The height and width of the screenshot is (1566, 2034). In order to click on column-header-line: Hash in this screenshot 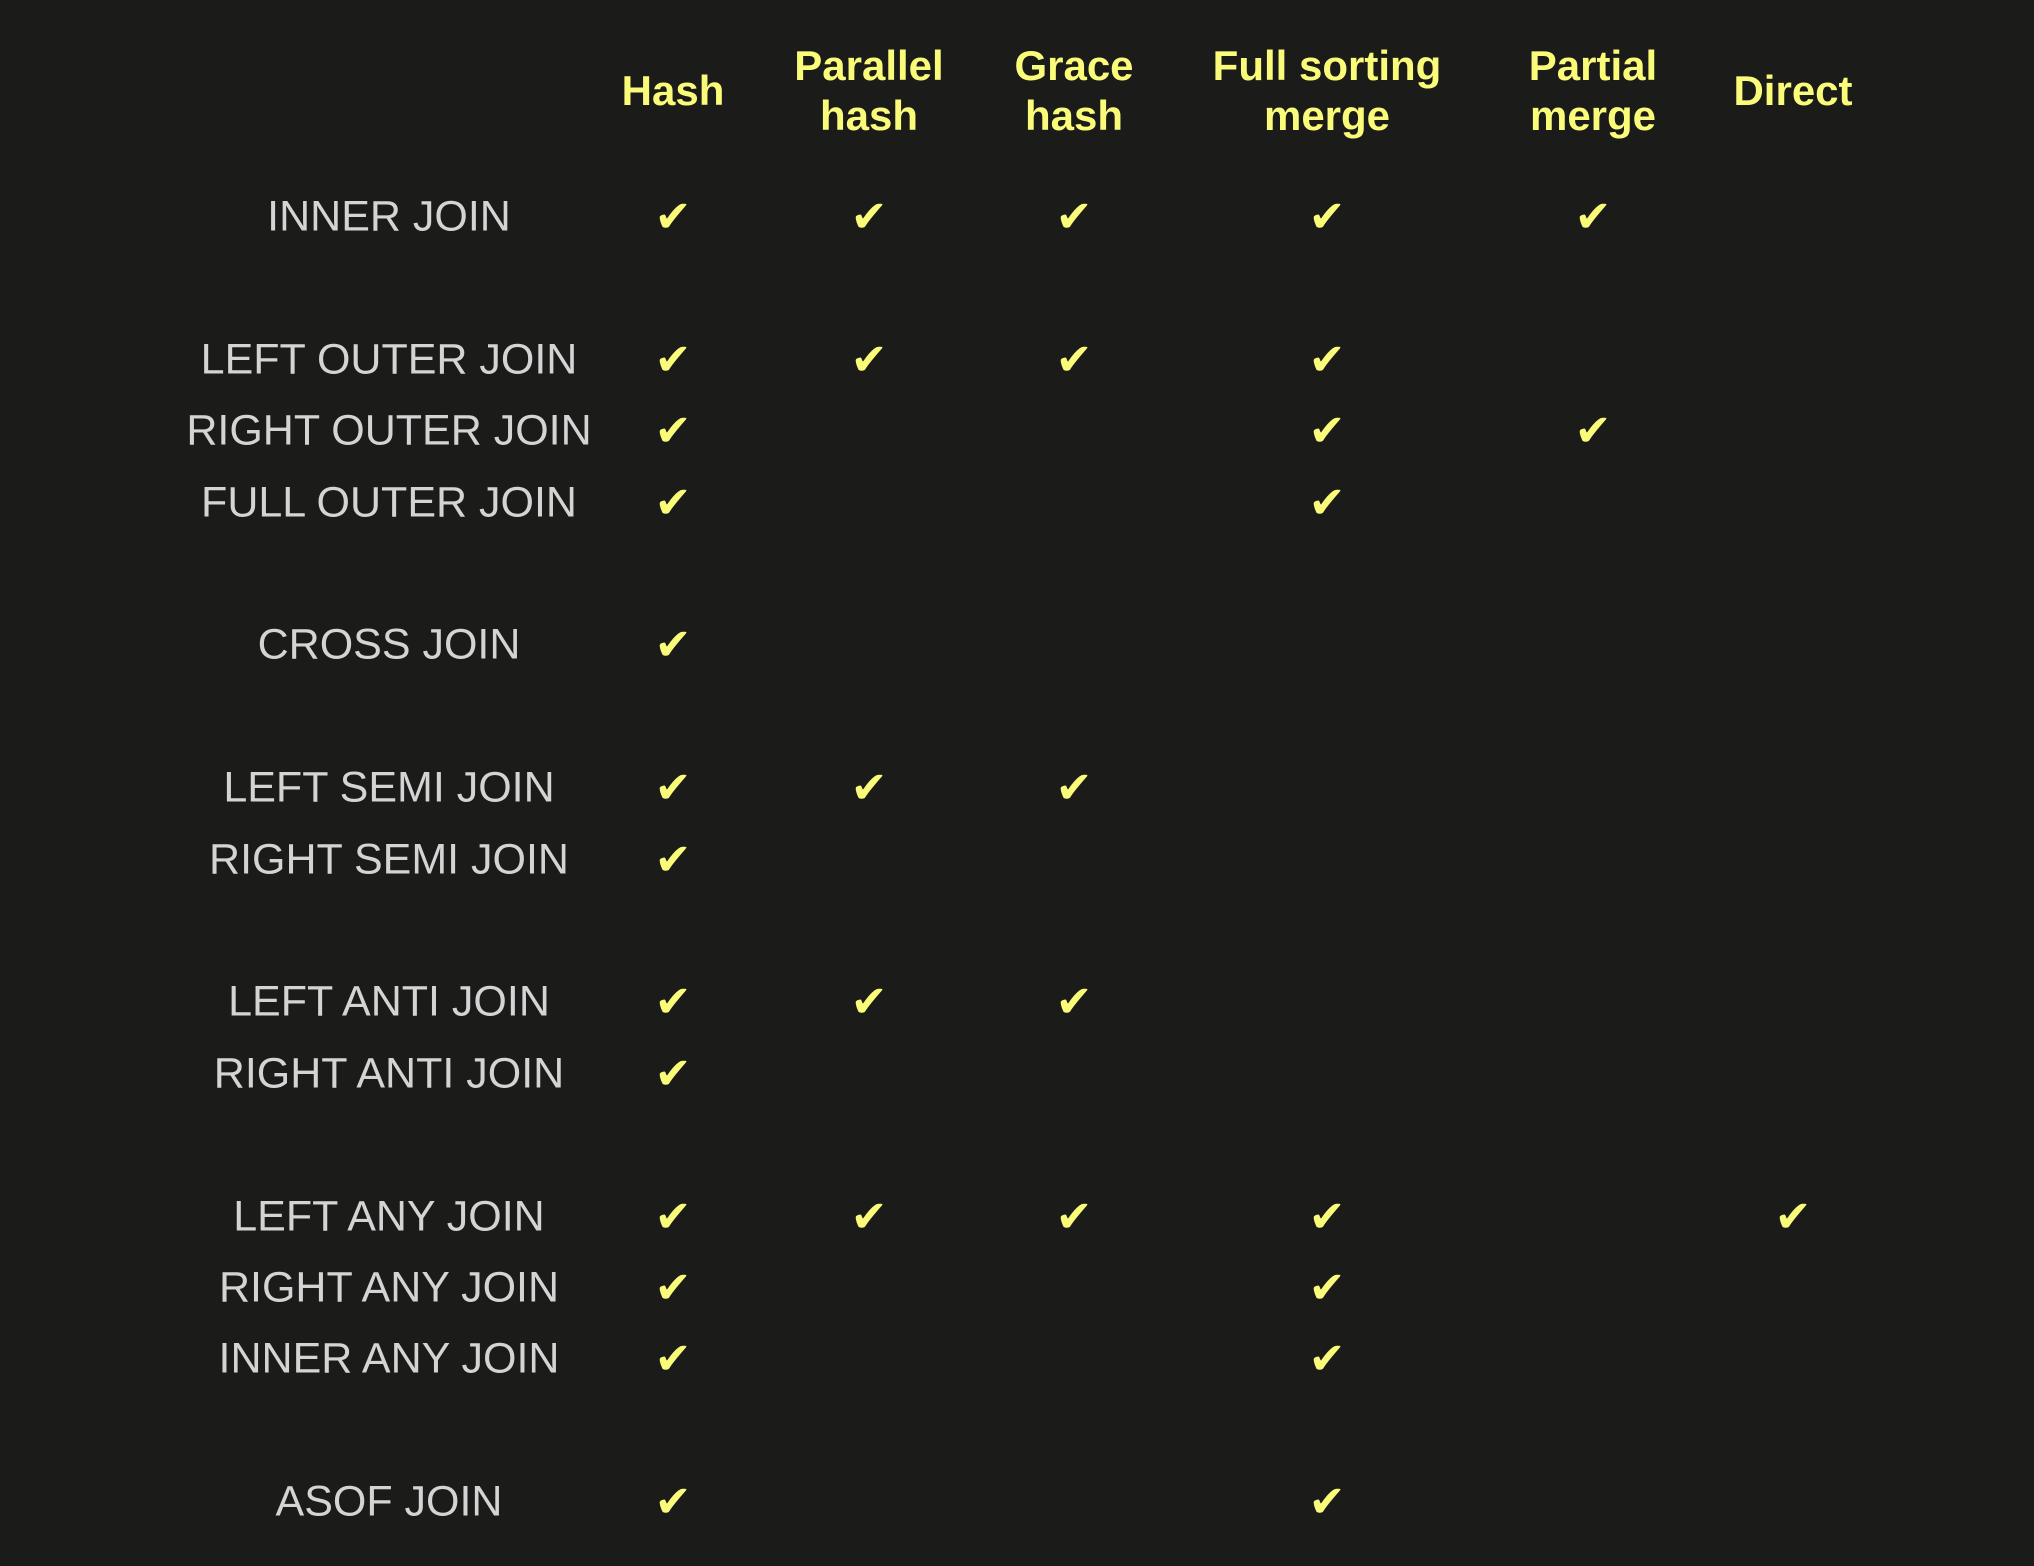, I will do `click(673, 90)`.